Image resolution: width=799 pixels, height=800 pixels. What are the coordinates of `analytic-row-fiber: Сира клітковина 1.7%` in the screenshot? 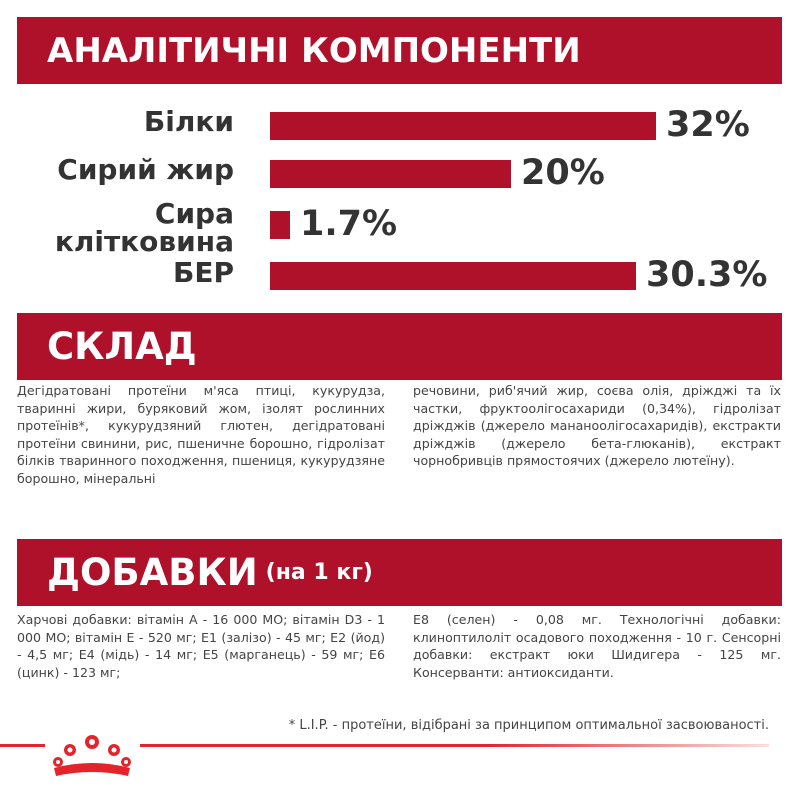 It's located at (399, 230).